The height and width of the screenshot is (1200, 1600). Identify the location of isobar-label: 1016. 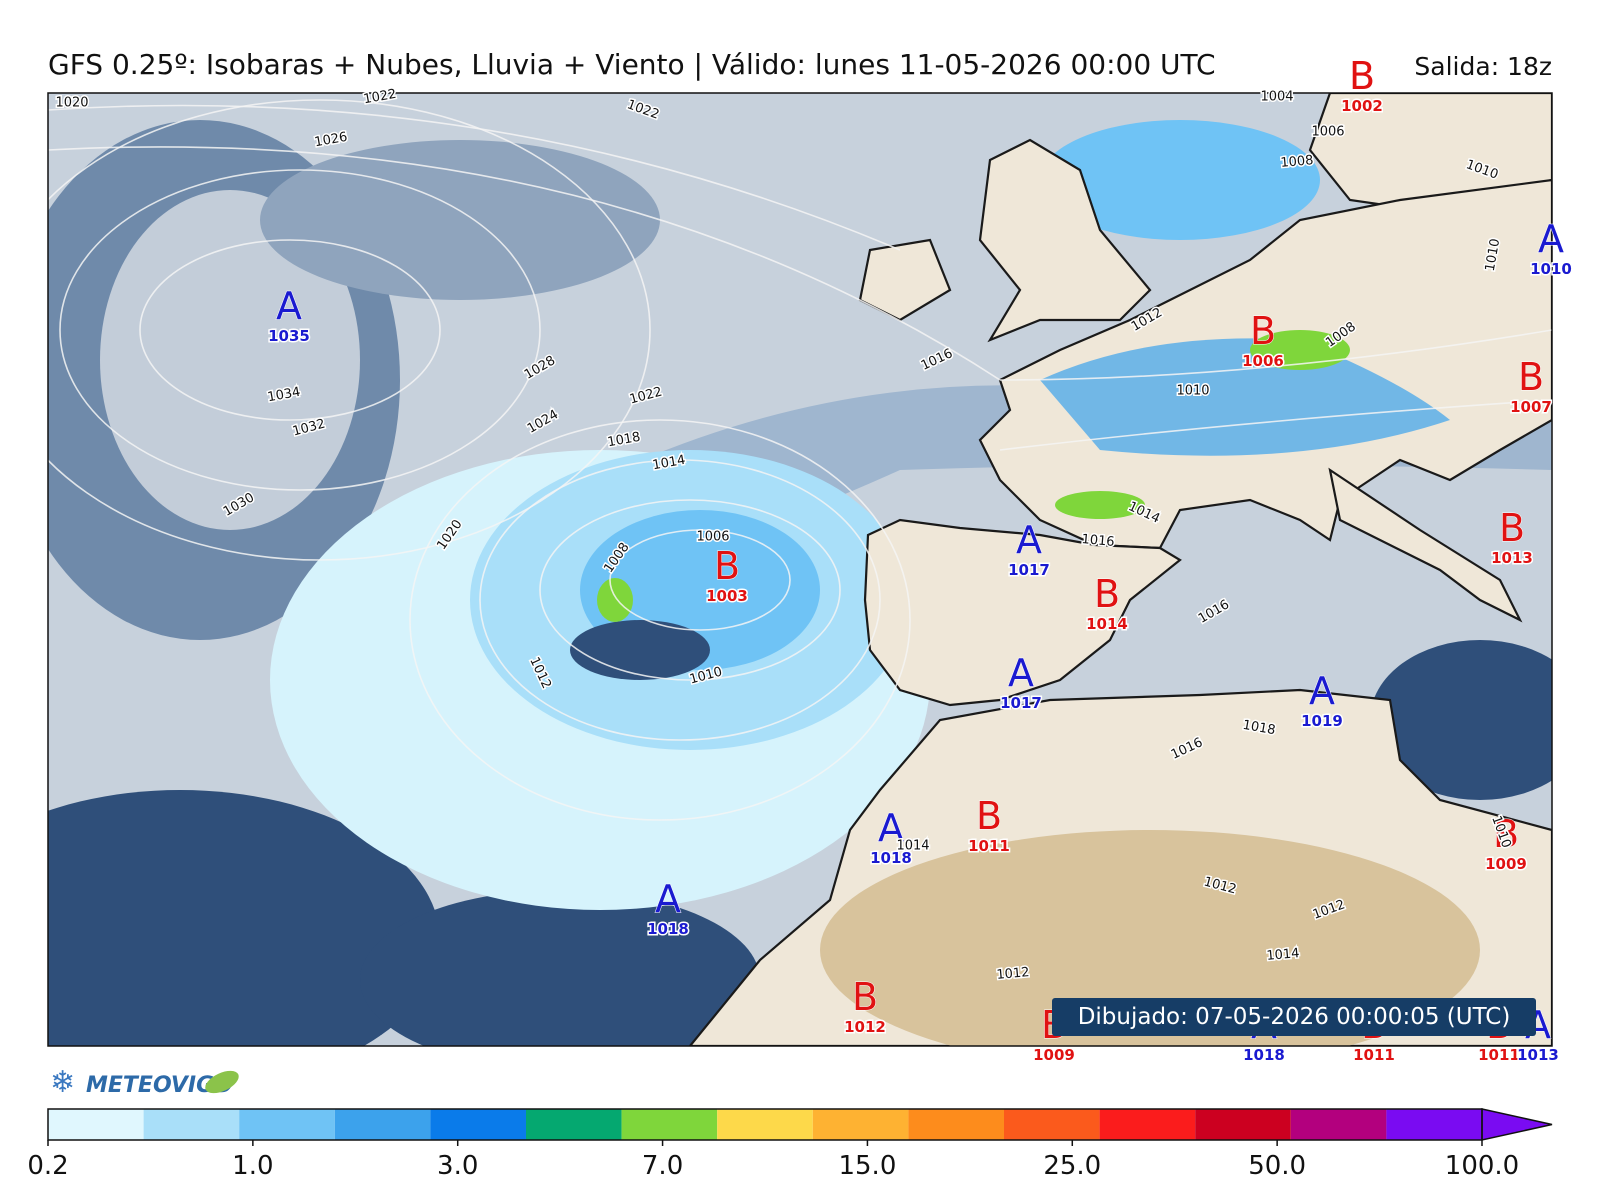
(1098, 541).